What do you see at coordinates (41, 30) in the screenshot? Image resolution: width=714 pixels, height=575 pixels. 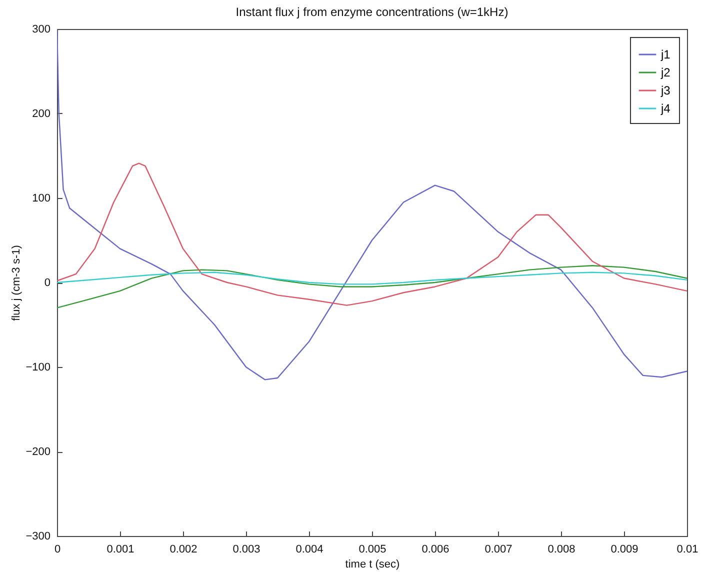 I see `y-tick-label: 300` at bounding box center [41, 30].